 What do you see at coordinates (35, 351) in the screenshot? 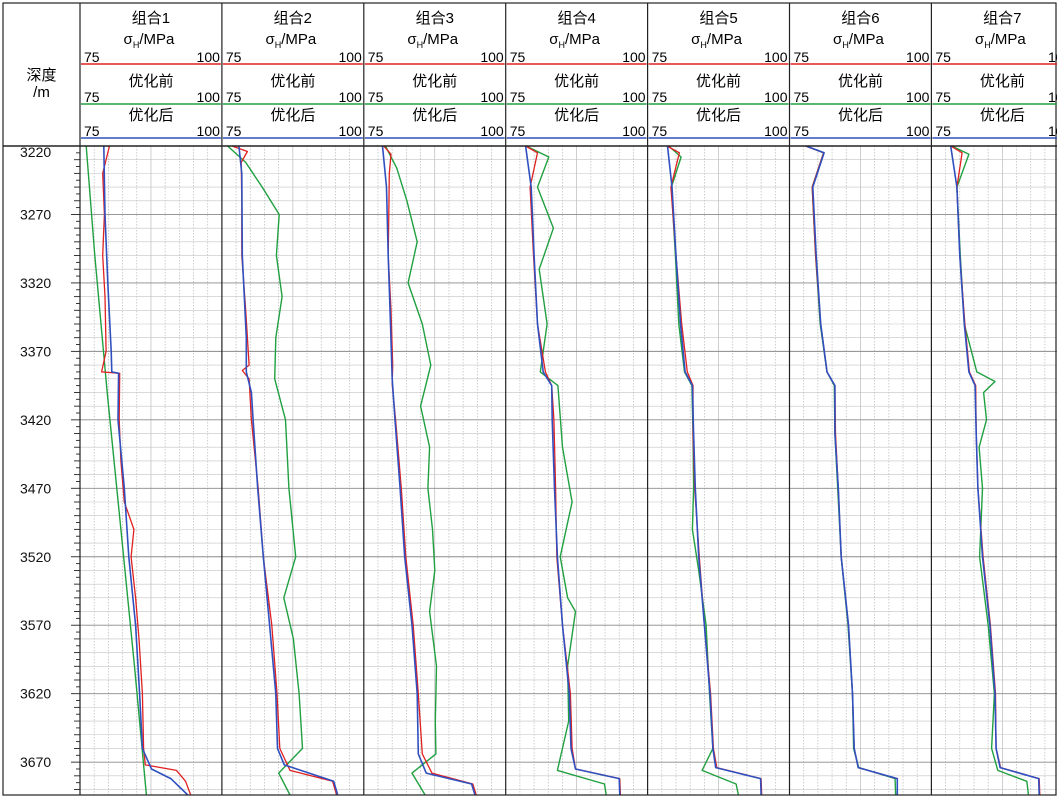
I see `depth-tick-label: 3370` at bounding box center [35, 351].